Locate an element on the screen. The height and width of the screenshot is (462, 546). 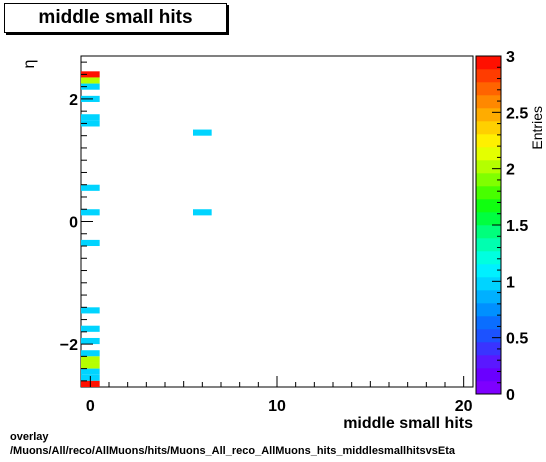
color-scale: 0 0.5 1 1.5 2 2.5 3 is located at coordinates (501, 226).